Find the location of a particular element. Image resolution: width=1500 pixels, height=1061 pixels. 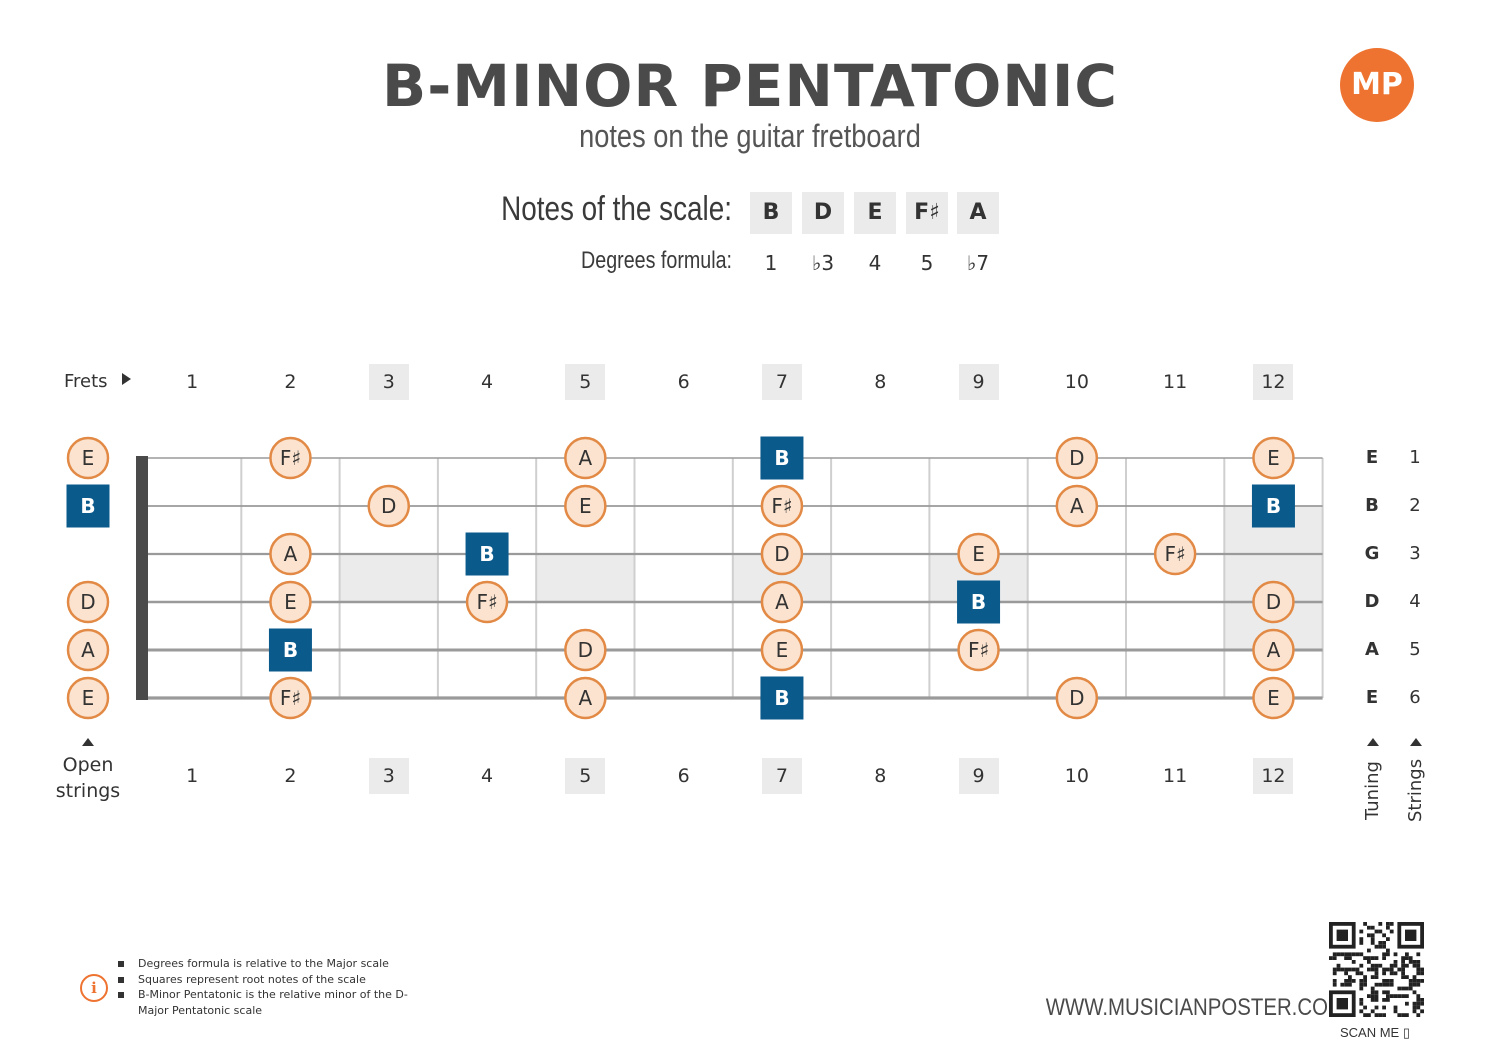

scale-note: B is located at coordinates (771, 213).